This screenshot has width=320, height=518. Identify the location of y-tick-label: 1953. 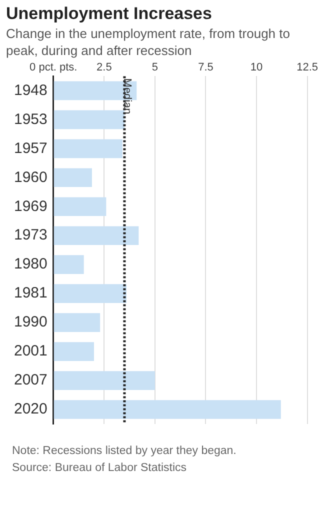
(31, 119).